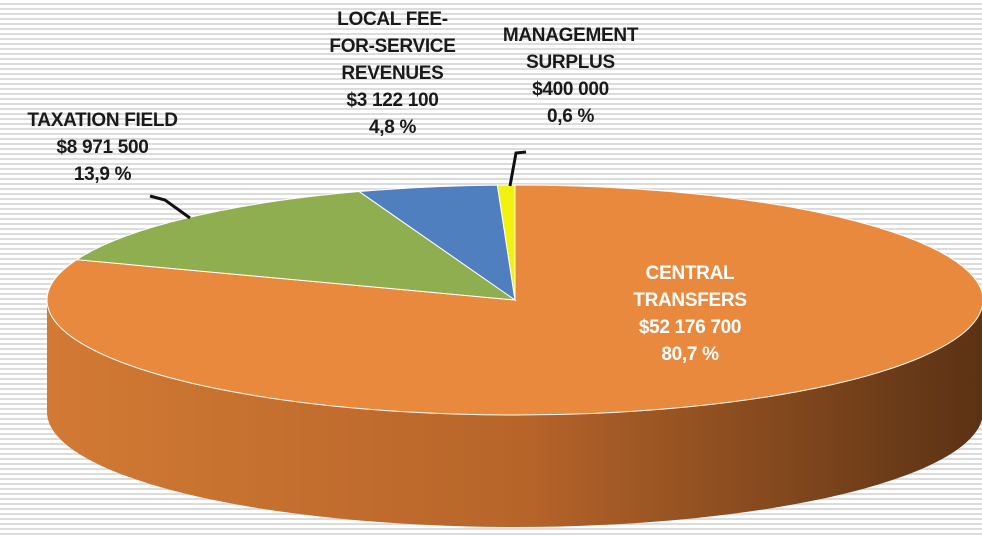  I want to click on amount-label: $3 122 100, so click(392, 100).